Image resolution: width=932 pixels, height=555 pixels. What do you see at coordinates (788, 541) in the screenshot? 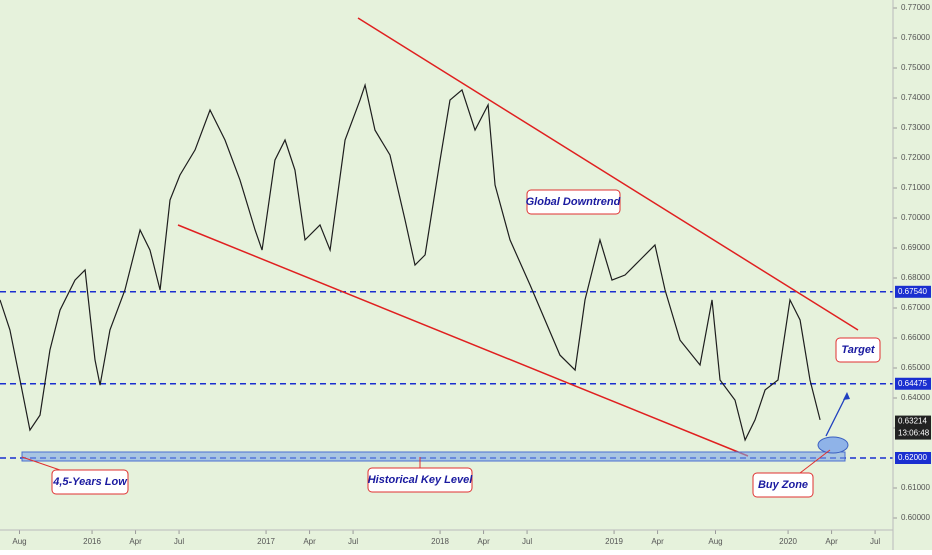
I see `x-tick-label: 2020` at bounding box center [788, 541].